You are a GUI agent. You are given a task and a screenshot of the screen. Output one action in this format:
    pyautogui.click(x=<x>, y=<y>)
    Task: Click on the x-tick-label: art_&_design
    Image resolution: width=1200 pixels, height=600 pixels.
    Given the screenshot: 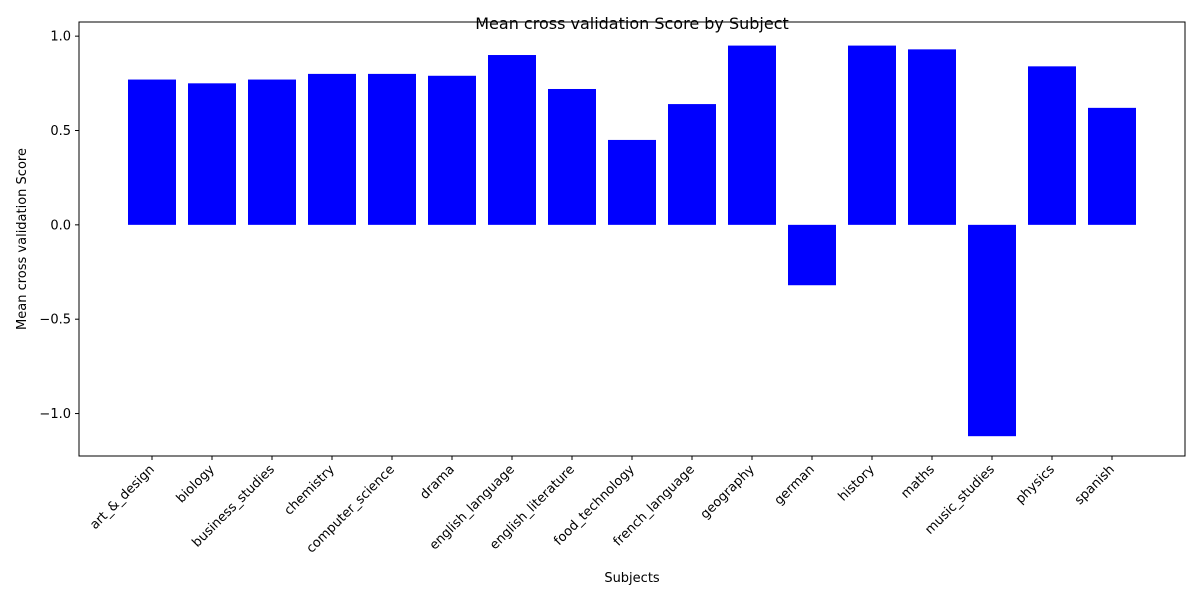 What is the action you would take?
    pyautogui.click(x=122, y=497)
    